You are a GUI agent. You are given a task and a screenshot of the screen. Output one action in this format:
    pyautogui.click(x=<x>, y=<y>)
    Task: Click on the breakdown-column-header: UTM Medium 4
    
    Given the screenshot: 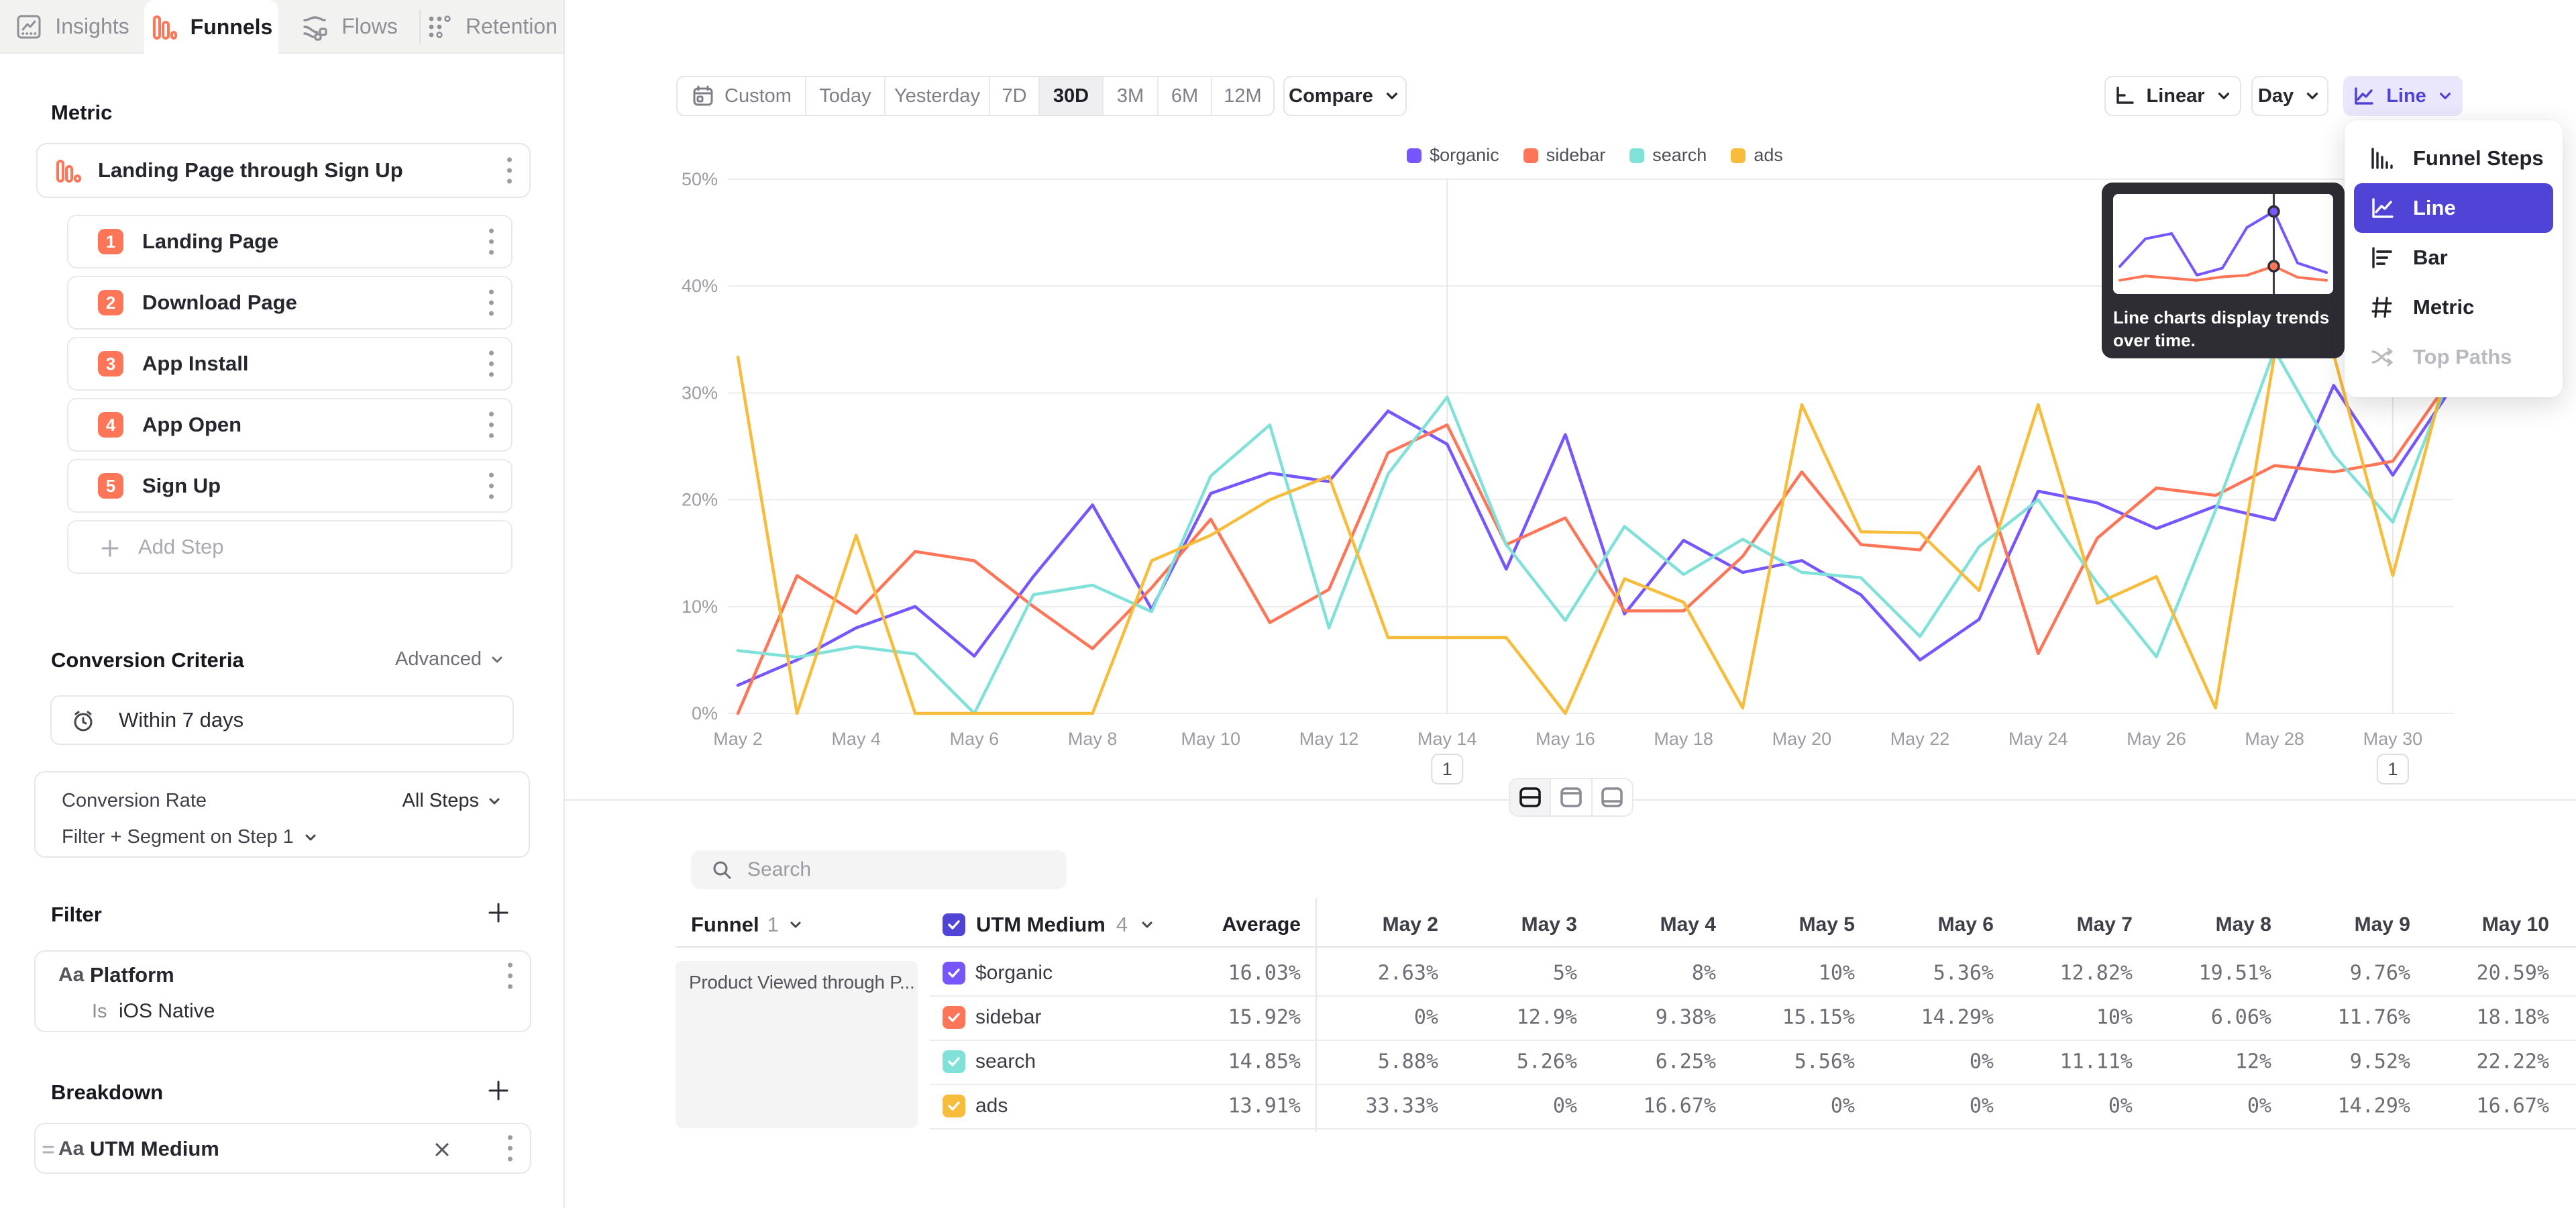 What is the action you would take?
    pyautogui.click(x=1049, y=925)
    